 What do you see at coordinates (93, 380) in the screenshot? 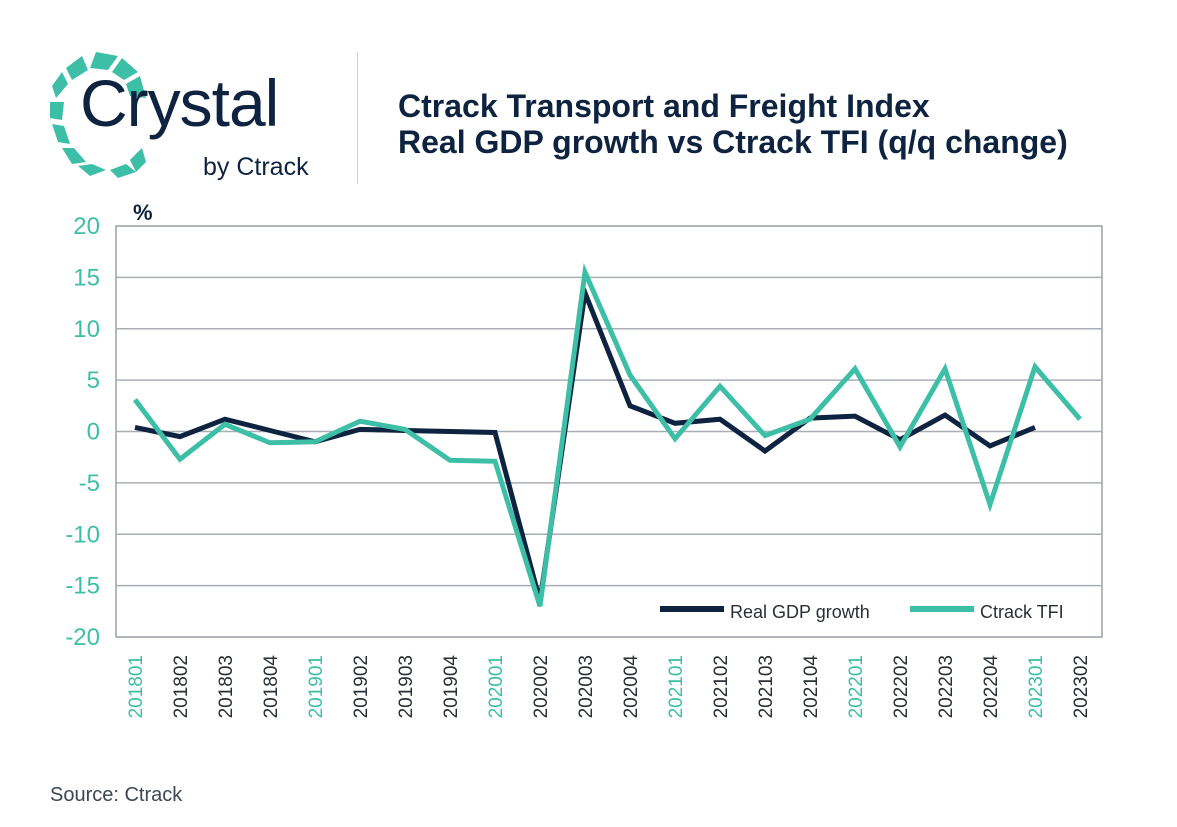
I see `y-tick-label: 5` at bounding box center [93, 380].